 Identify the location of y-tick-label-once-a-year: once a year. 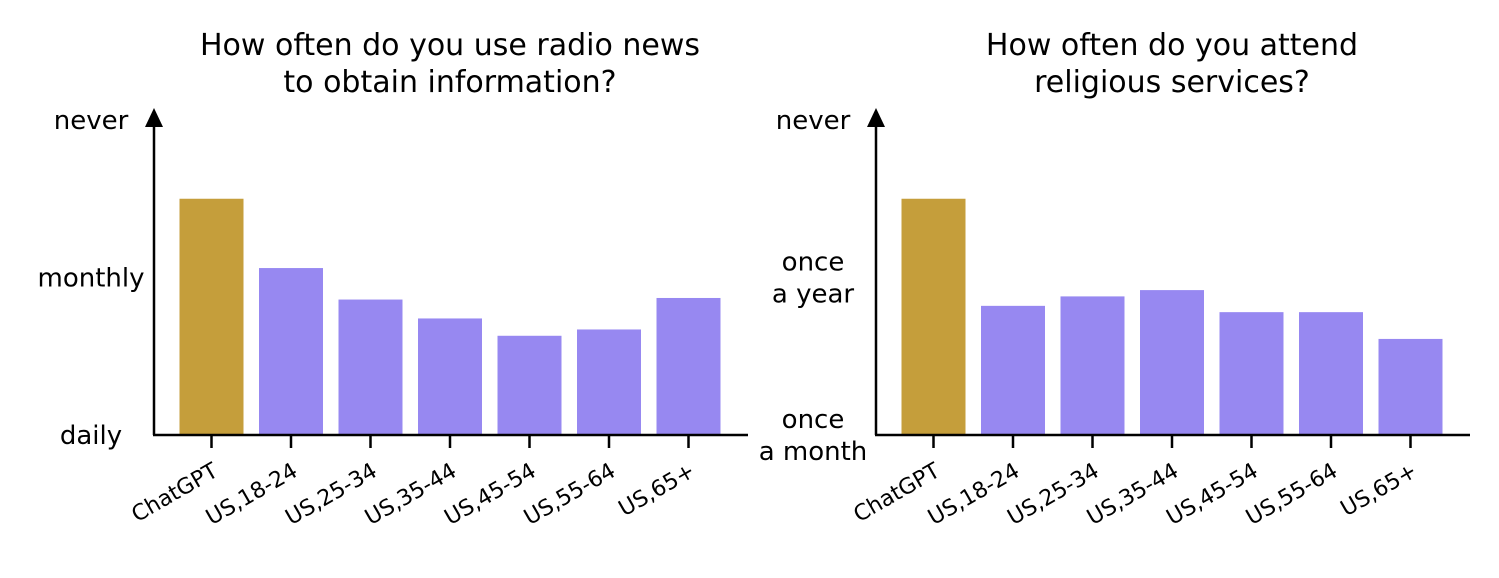
(813, 279).